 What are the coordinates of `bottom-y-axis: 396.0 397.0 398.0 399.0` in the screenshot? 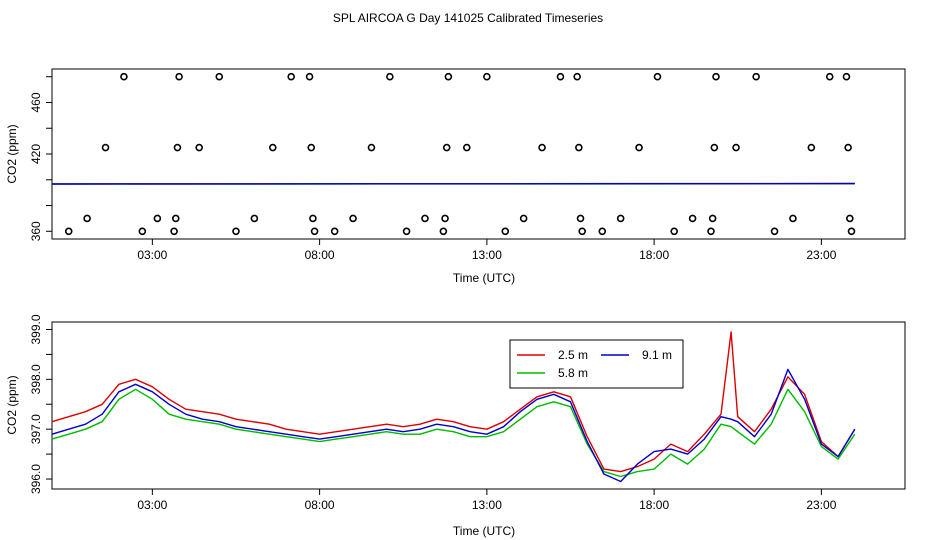 It's located at (40, 404).